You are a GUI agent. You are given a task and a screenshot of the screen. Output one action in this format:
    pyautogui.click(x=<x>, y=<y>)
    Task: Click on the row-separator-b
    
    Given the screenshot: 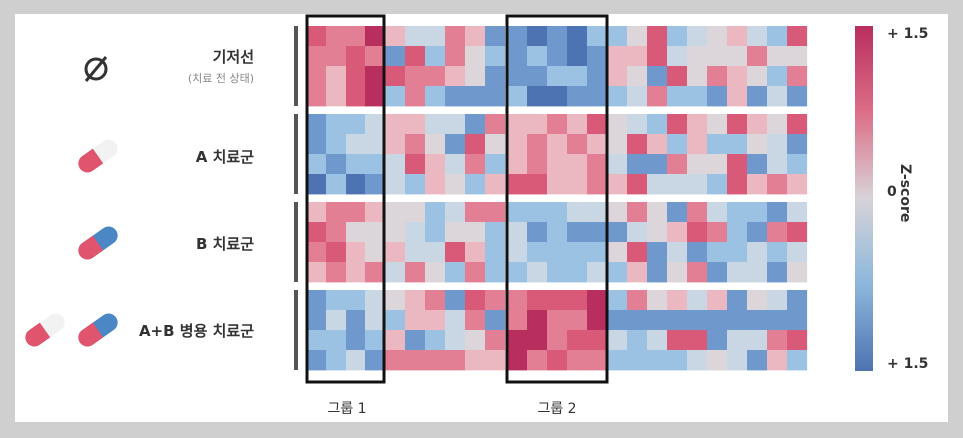 What is the action you would take?
    pyautogui.click(x=296, y=242)
    